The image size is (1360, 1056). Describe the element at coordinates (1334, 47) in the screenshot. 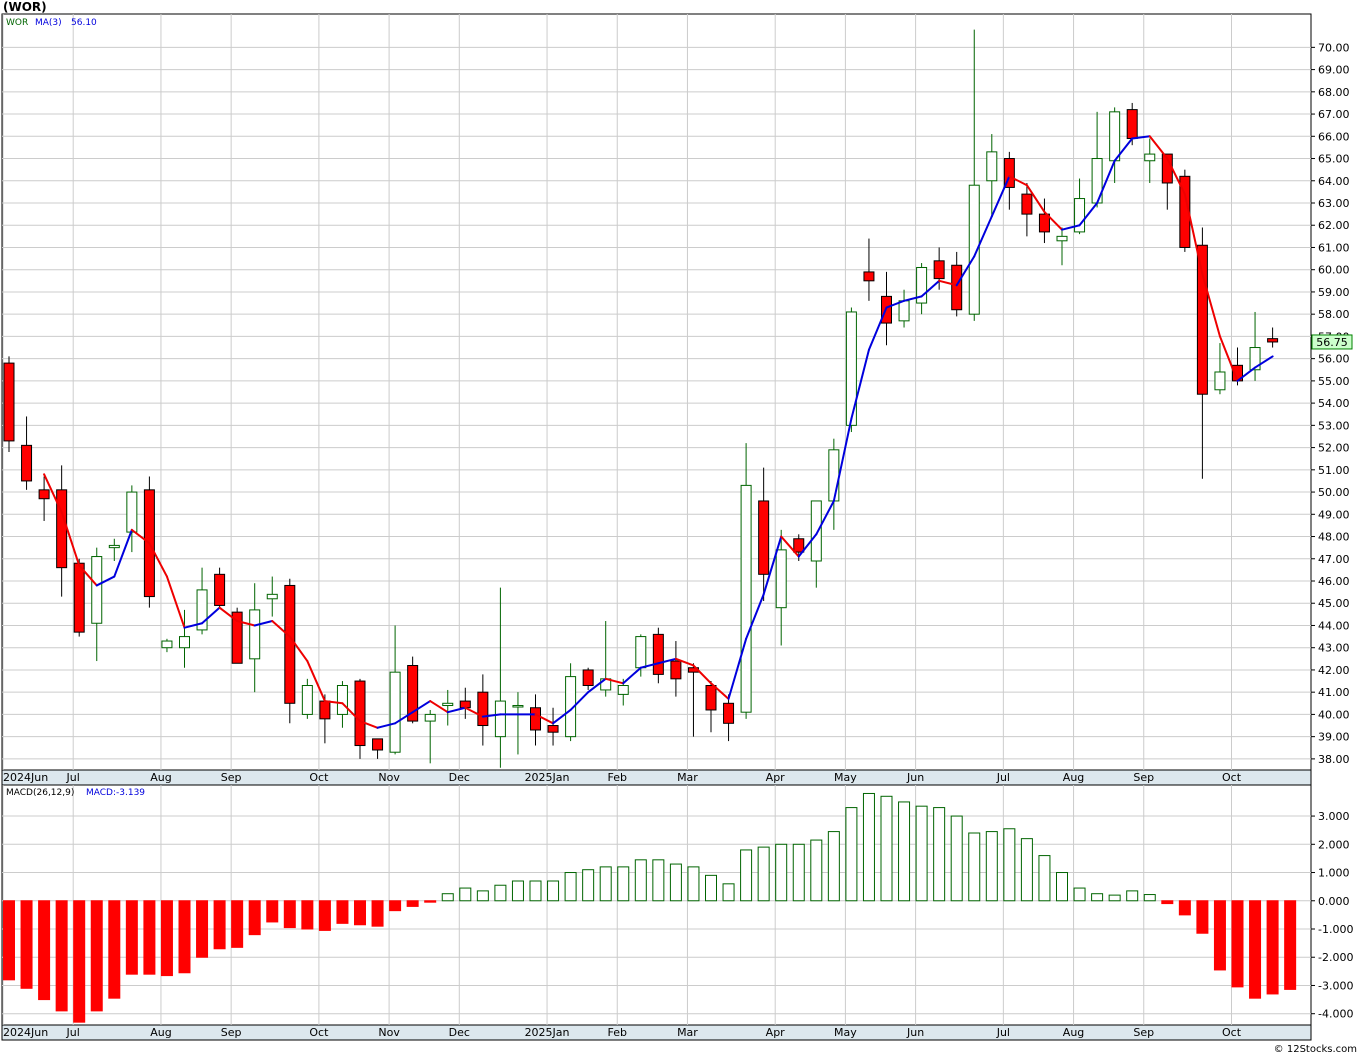

I see `price-tick-label: 70.00` at that location.